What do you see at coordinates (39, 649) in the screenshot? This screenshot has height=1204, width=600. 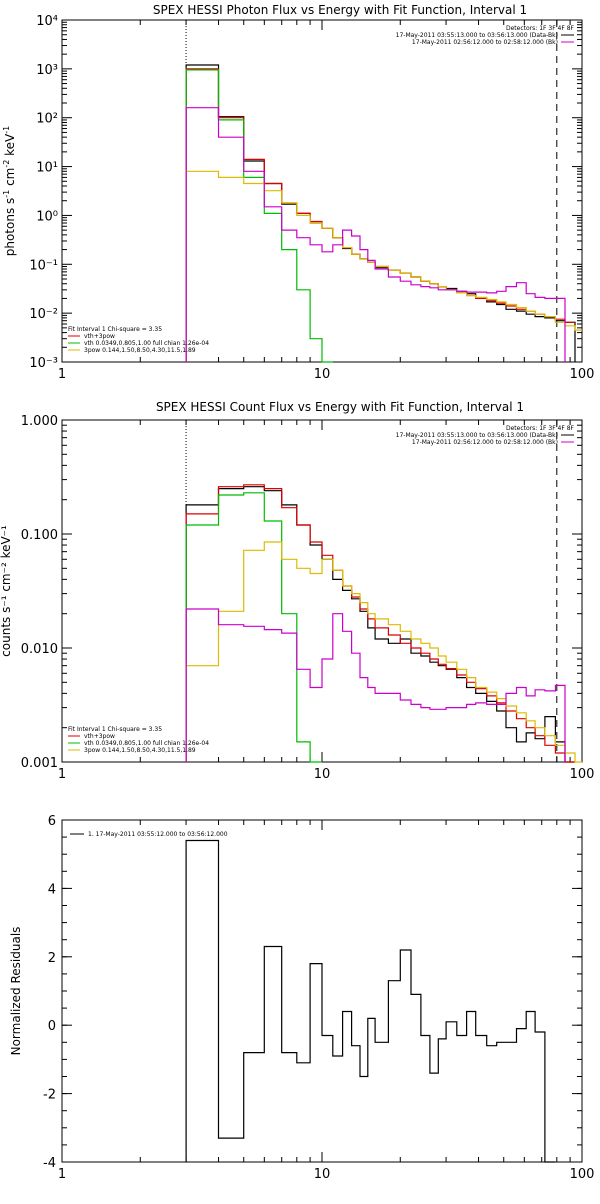 I see `y-tick-label: 0.010` at bounding box center [39, 649].